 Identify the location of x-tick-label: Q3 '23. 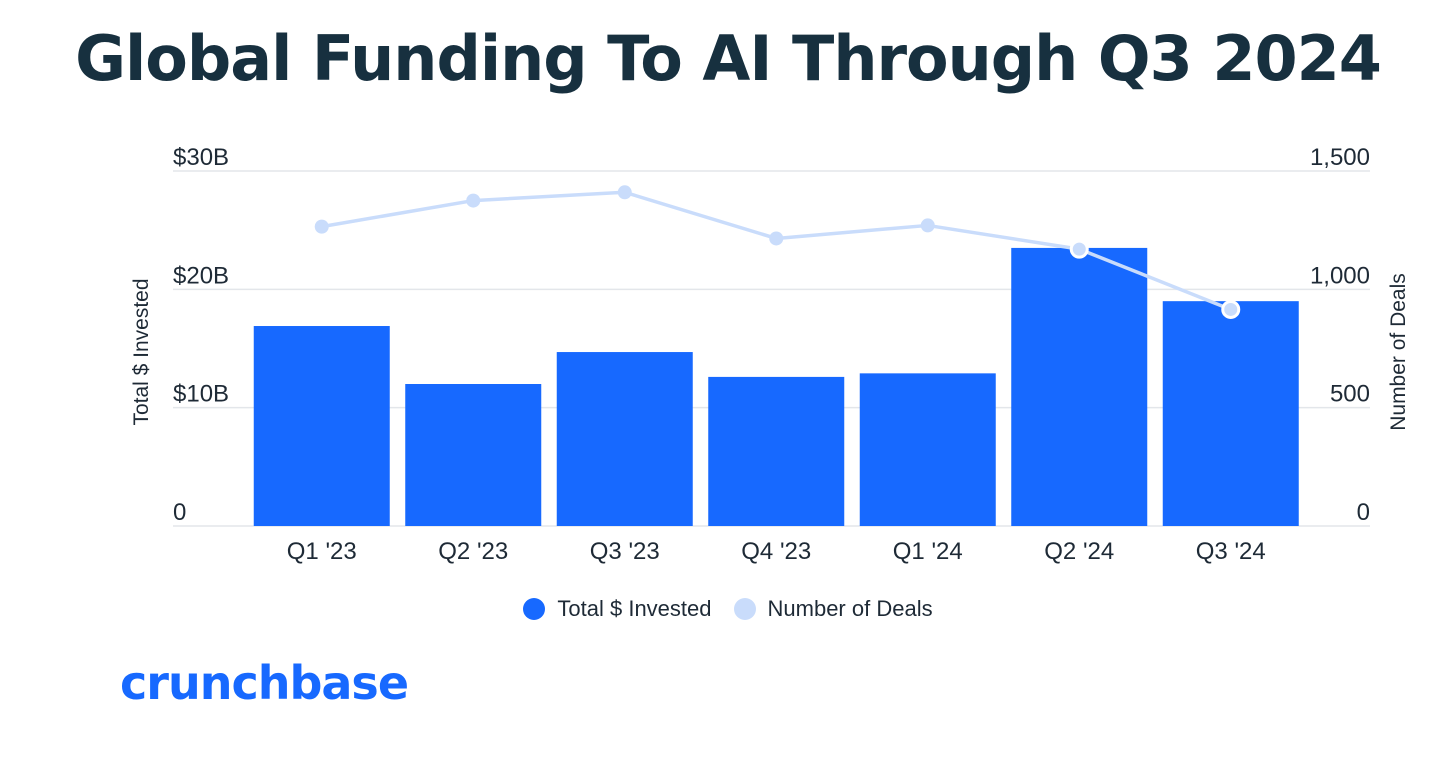
(625, 551).